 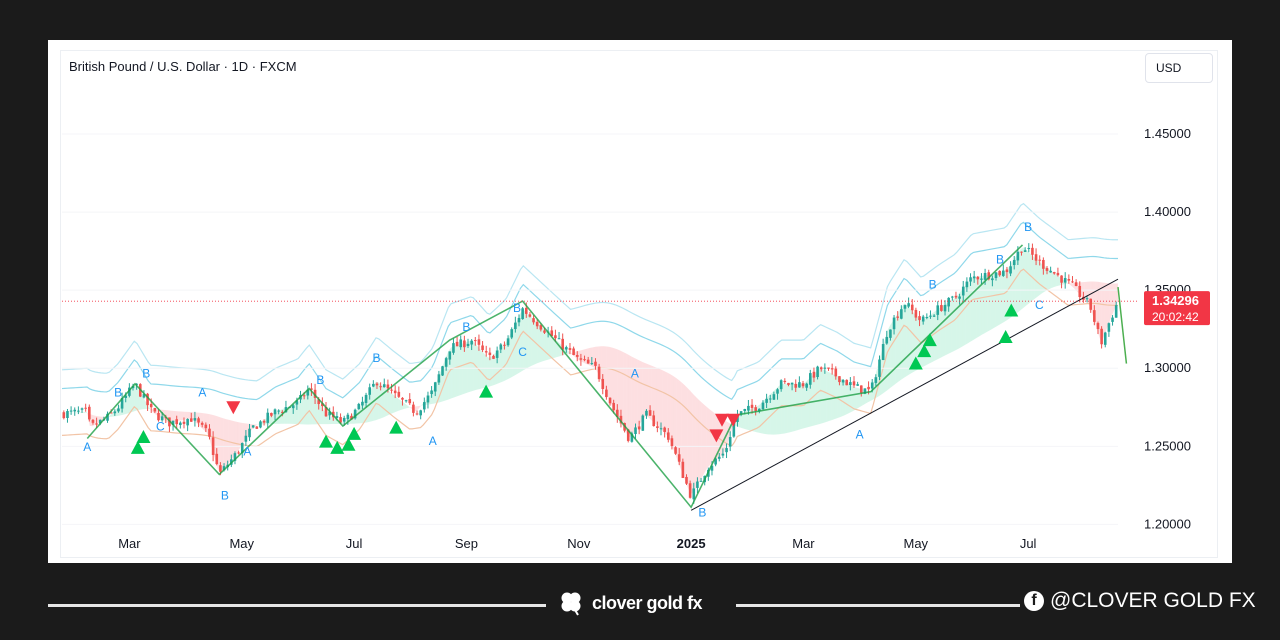 What do you see at coordinates (1175, 300) in the screenshot?
I see `last-price-label: 1.34296` at bounding box center [1175, 300].